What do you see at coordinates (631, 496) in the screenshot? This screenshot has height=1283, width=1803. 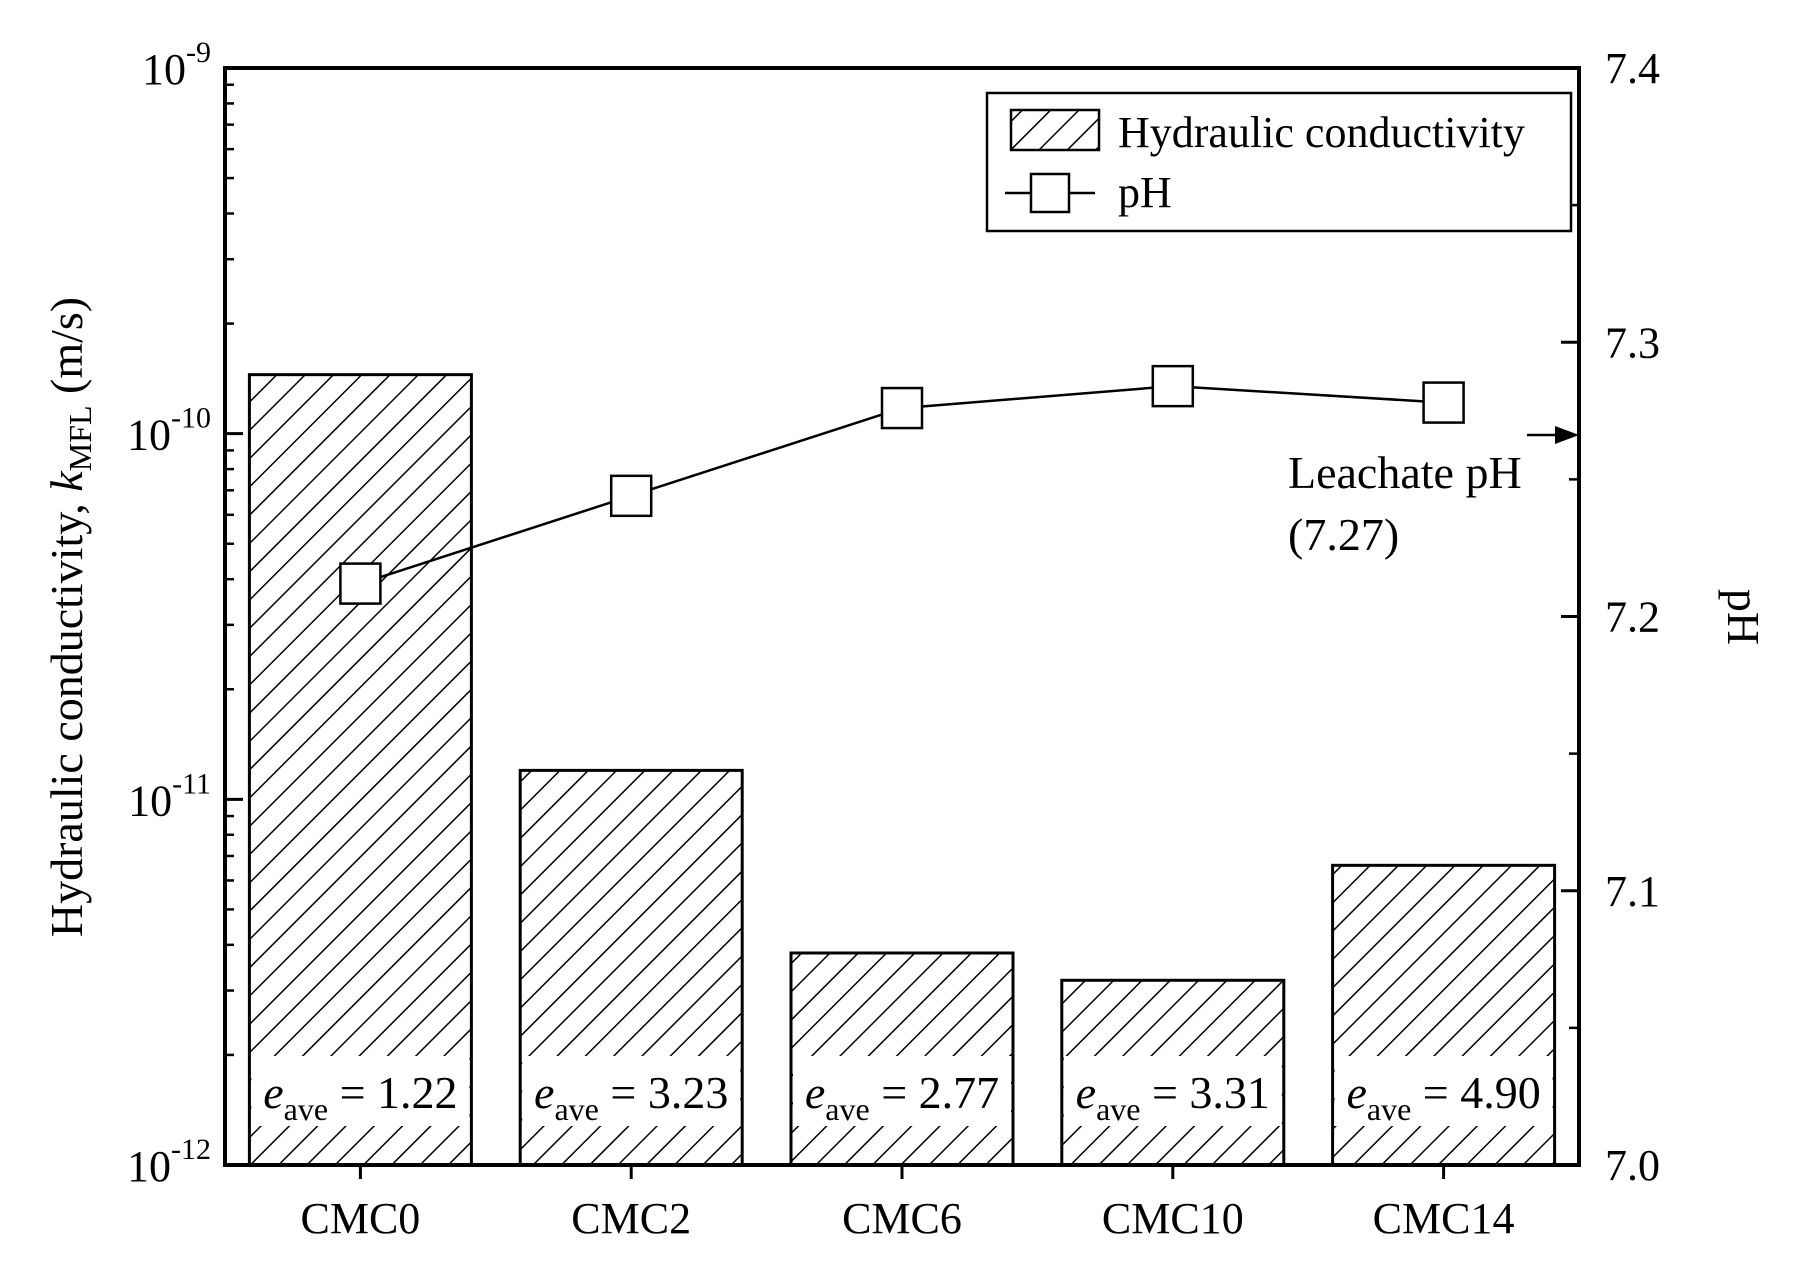 I see `ph-marker-cmc2` at bounding box center [631, 496].